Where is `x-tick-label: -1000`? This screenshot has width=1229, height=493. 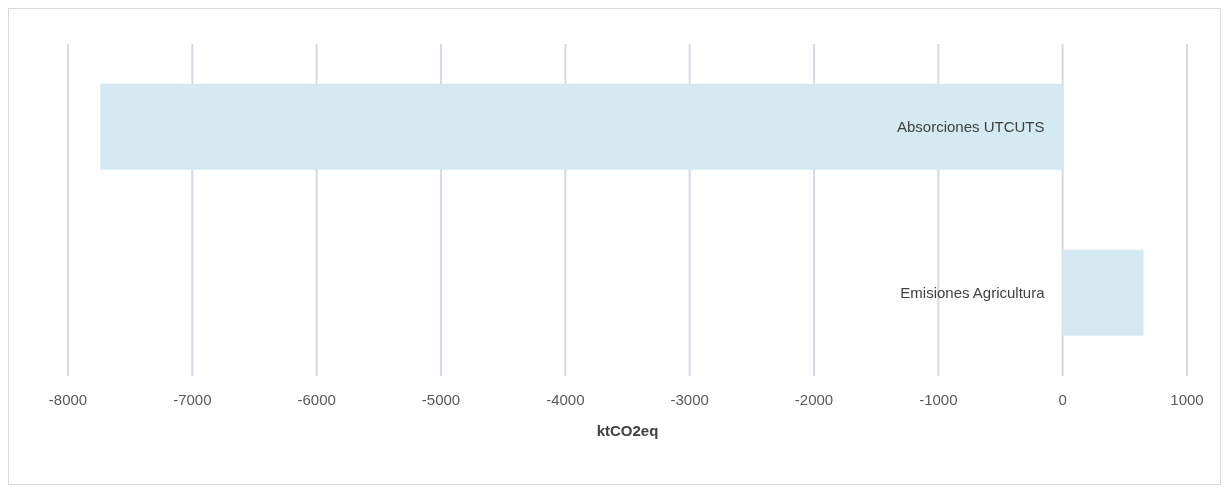 x-tick-label: -1000 is located at coordinates (938, 399).